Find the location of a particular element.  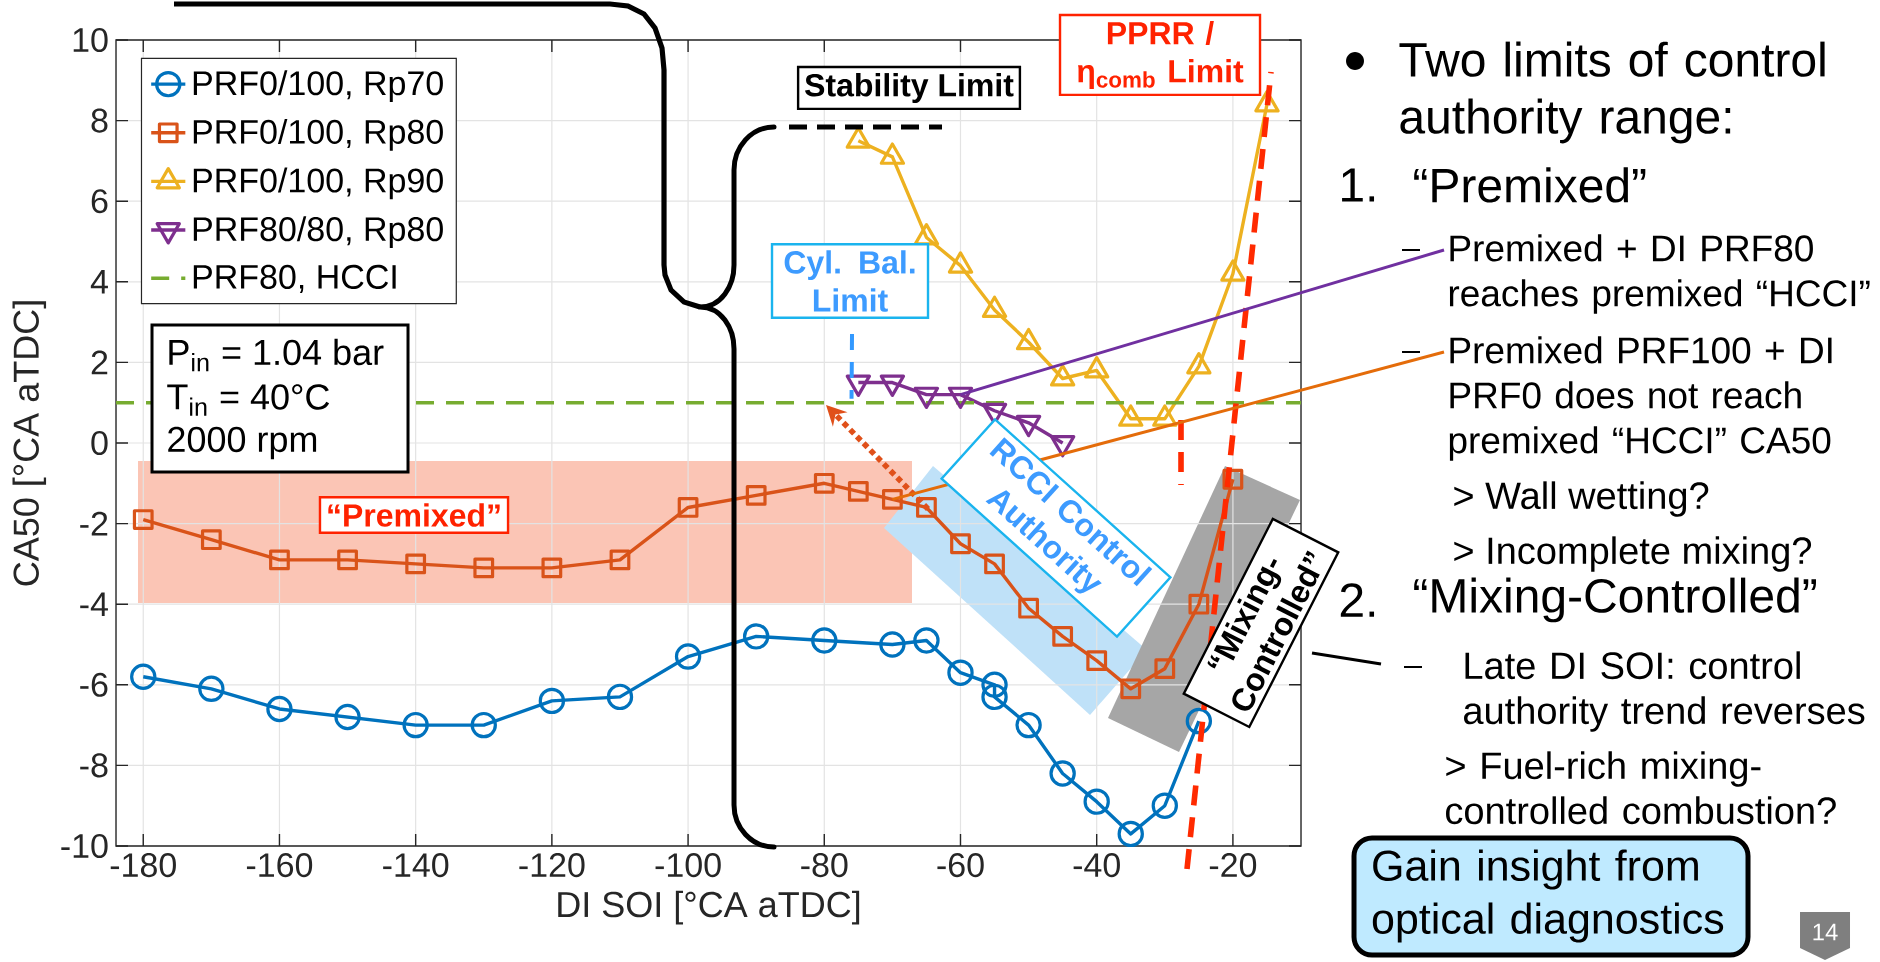

annotation: Stability Limit is located at coordinates (909, 88).